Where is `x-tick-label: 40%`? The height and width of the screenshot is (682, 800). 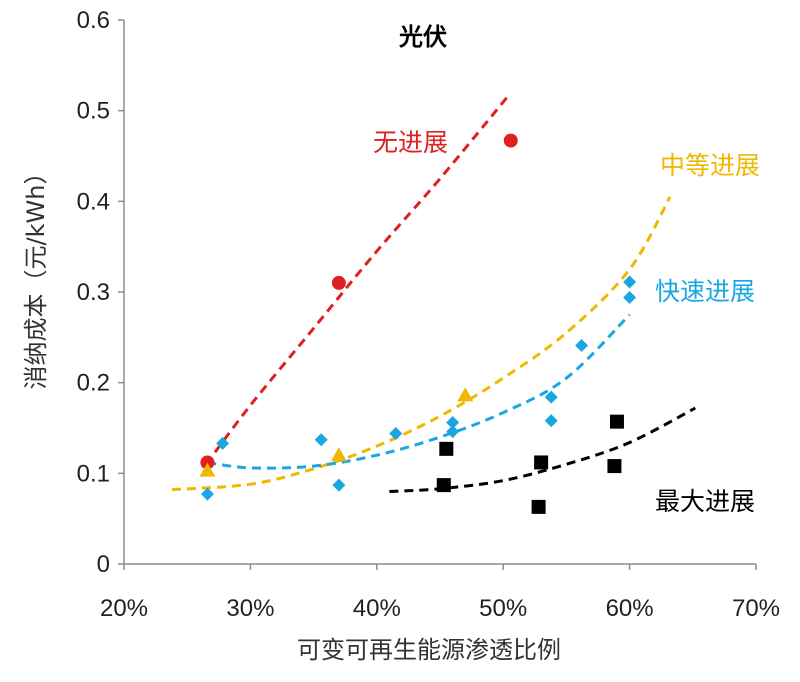 x-tick-label: 40% is located at coordinates (377, 608).